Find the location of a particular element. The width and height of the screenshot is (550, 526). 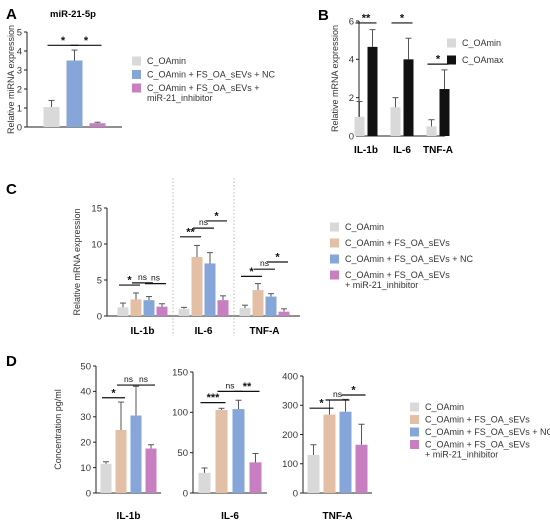

y-tick-label: 200 is located at coordinates (290, 435).